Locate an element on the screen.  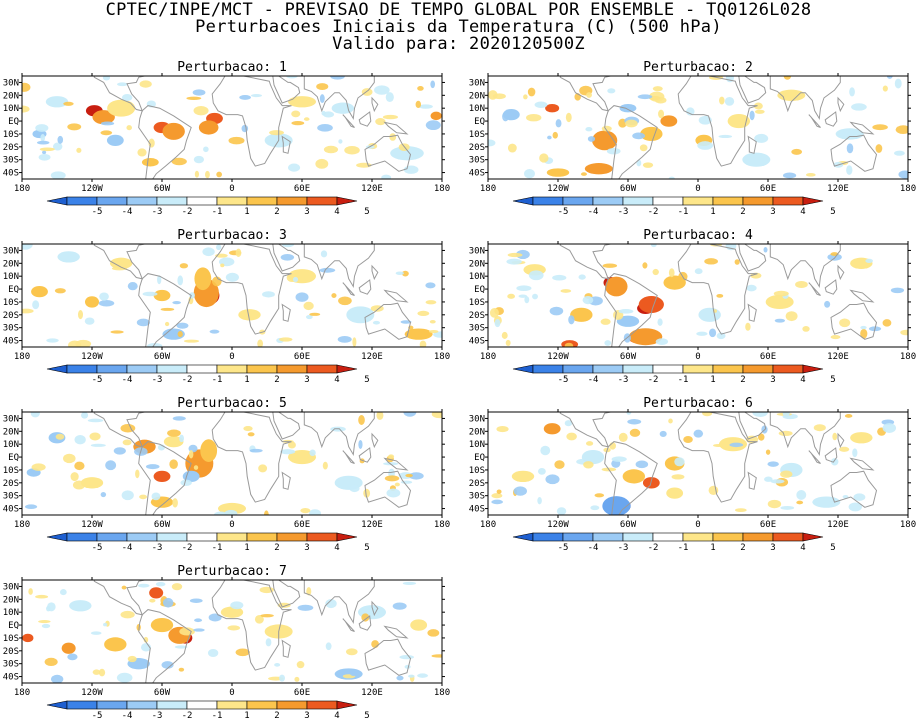
colorbar-label: 5 is located at coordinates (366, 212).